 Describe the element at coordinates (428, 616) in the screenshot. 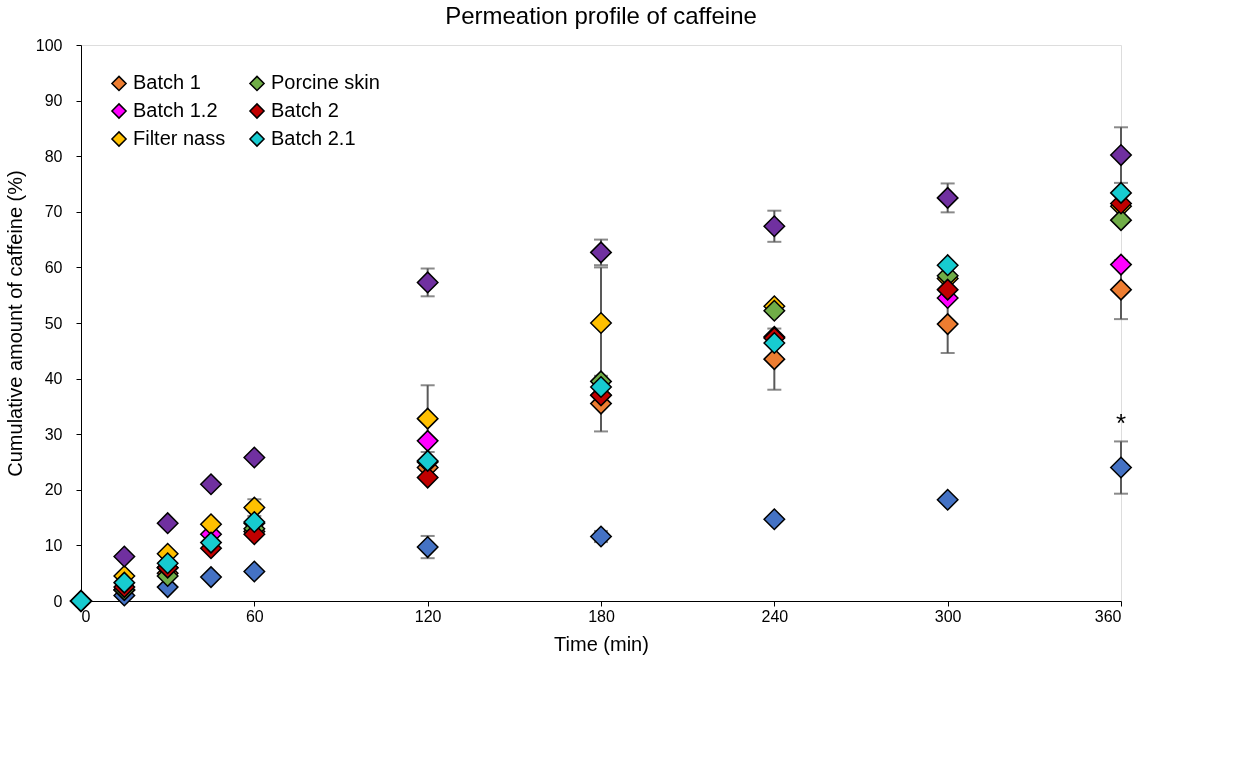

I see `x-tick-label: 120` at that location.